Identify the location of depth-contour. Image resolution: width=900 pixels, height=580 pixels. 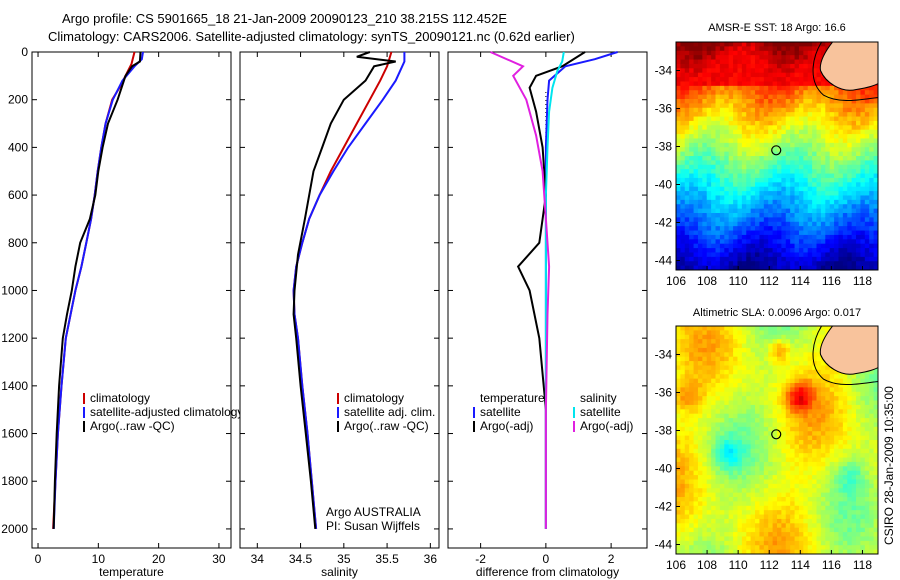
(845, 355).